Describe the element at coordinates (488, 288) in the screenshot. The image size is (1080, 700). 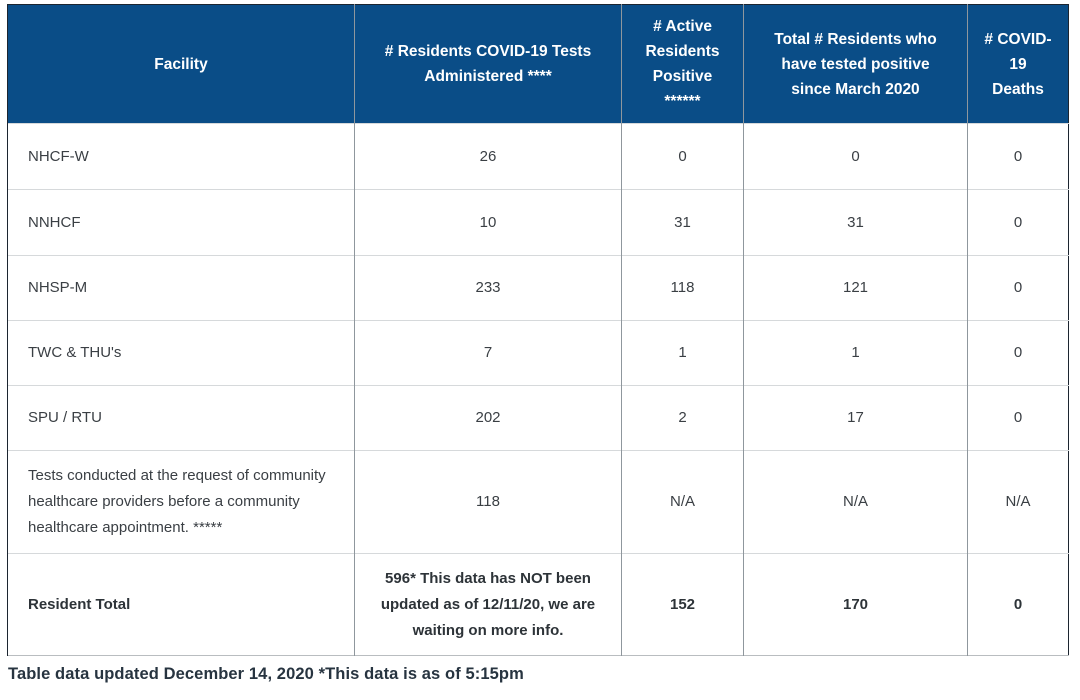
I see `cell-tests: 233` at that location.